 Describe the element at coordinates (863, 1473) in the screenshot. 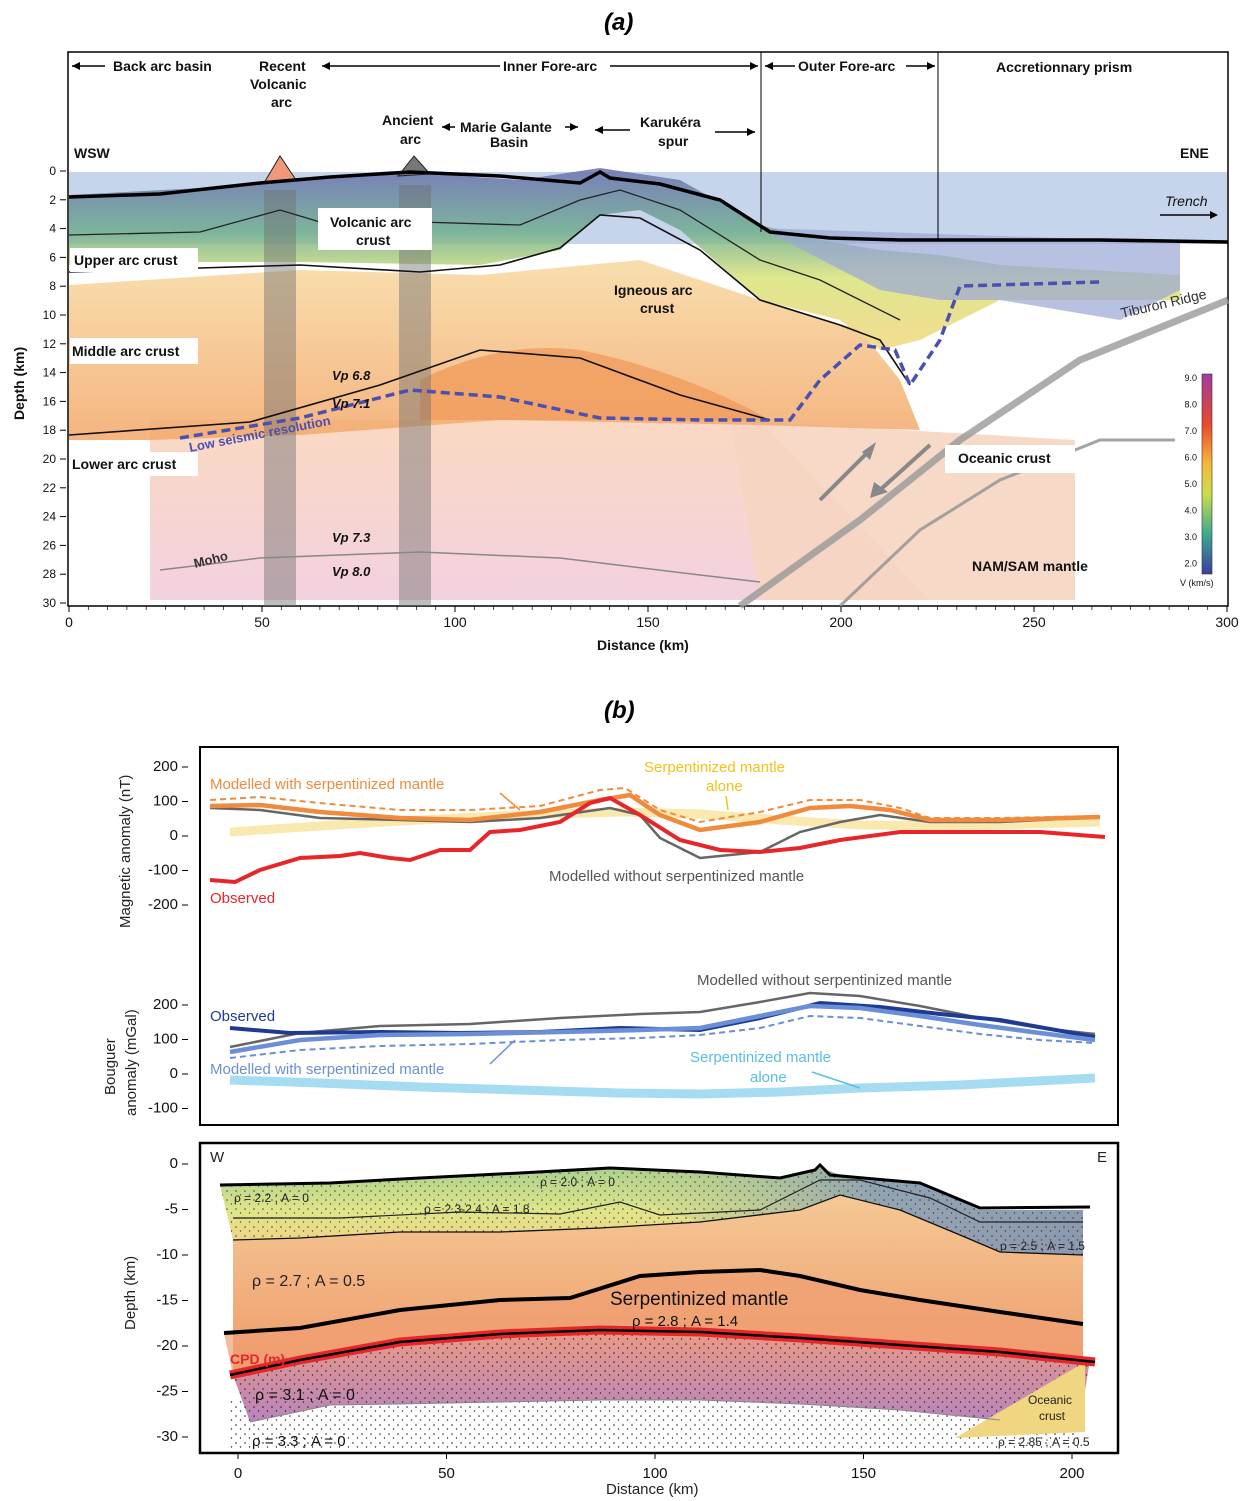

I see `sec-x-tick-label: 150` at that location.